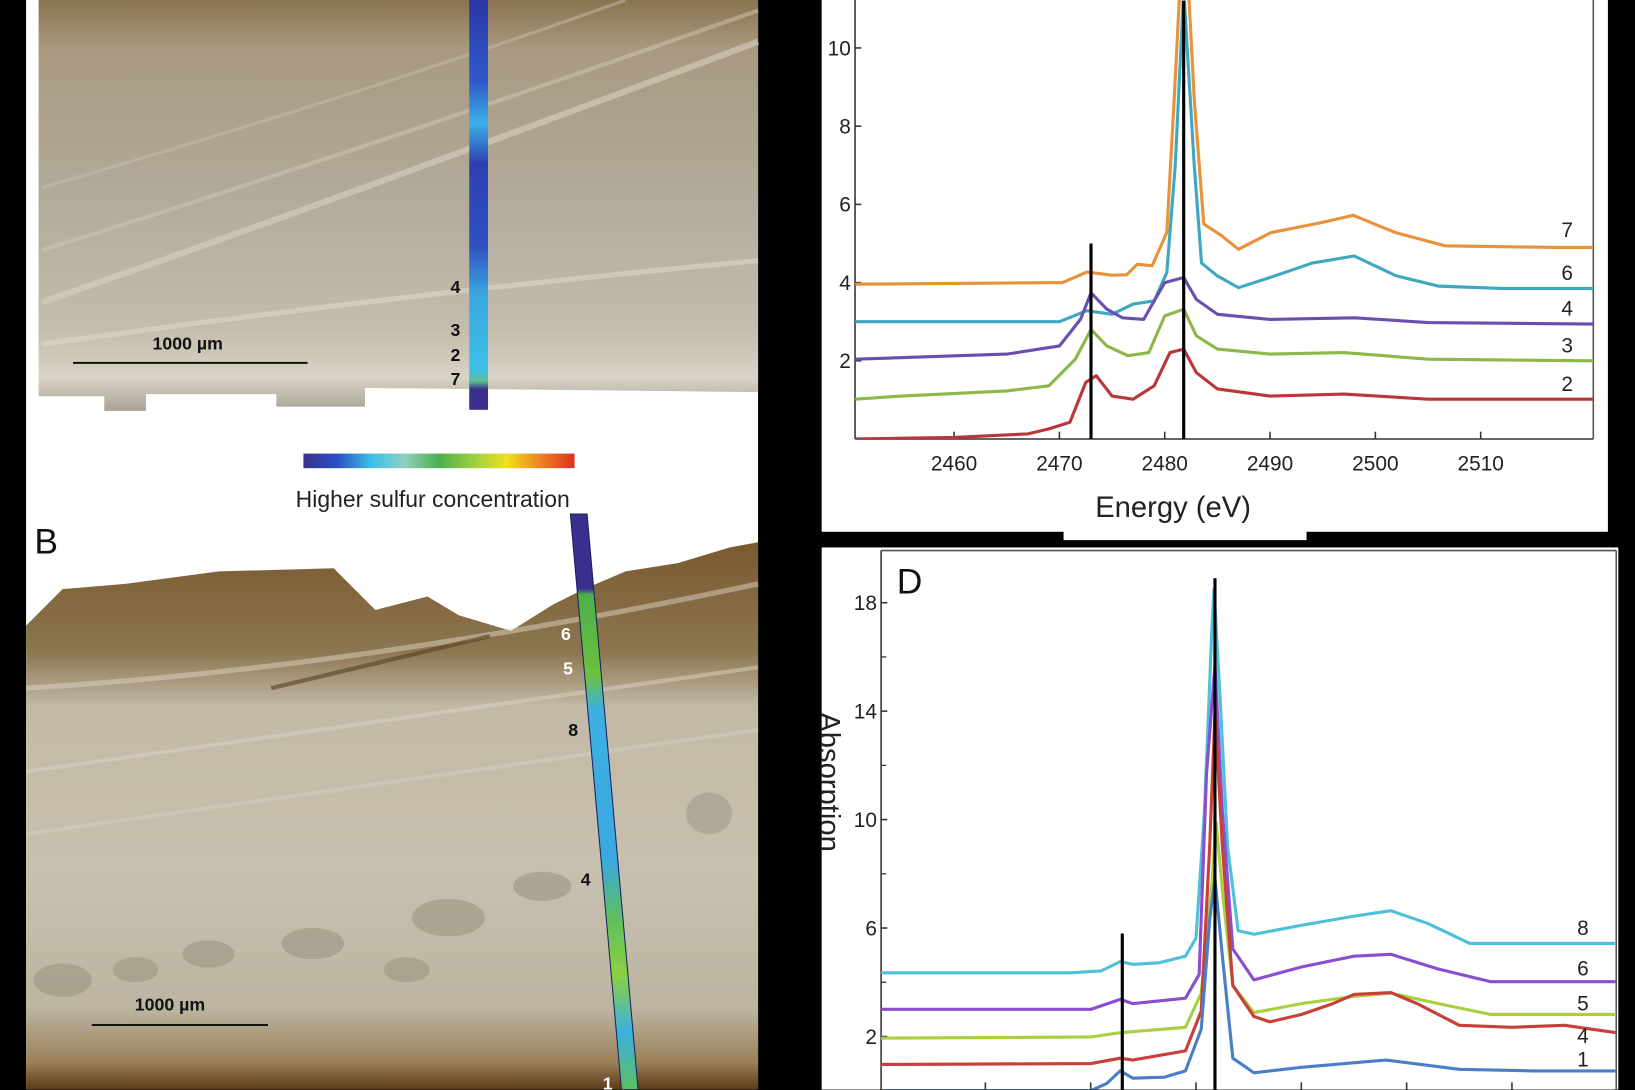 This screenshot has height=1090, width=1635. Describe the element at coordinates (188, 343) in the screenshot. I see `panel-a-scale-bar-label: 1000 µm` at that location.